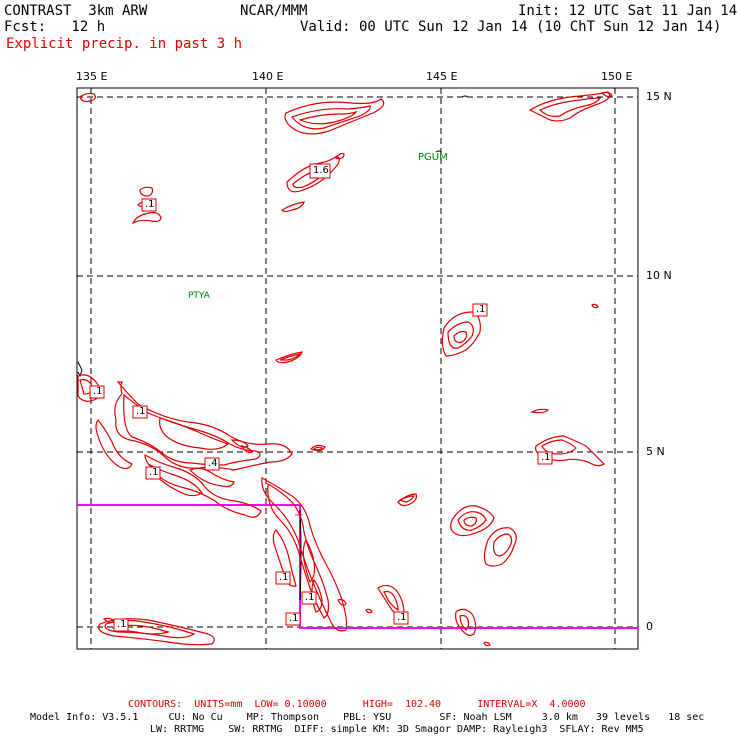  What do you see at coordinates (628, 11) in the screenshot?
I see `init-time: Init: 12 UTC Sat 11 Jan 14` at bounding box center [628, 11].